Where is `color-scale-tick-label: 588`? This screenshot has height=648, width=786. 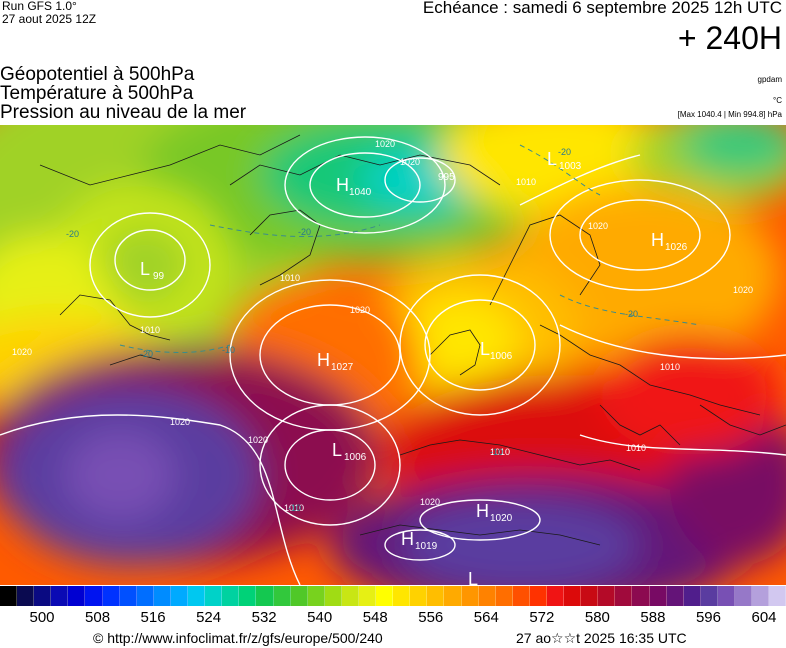 color-scale-tick-label: 588 is located at coordinates (653, 617).